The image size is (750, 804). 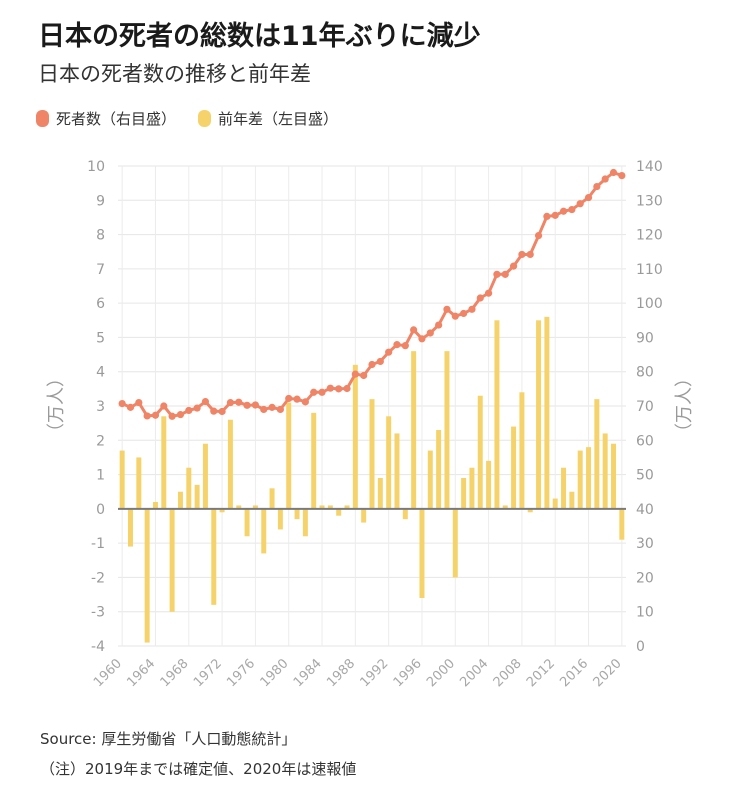 What do you see at coordinates (645, 544) in the screenshot?
I see `right-tick-label: 30` at bounding box center [645, 544].